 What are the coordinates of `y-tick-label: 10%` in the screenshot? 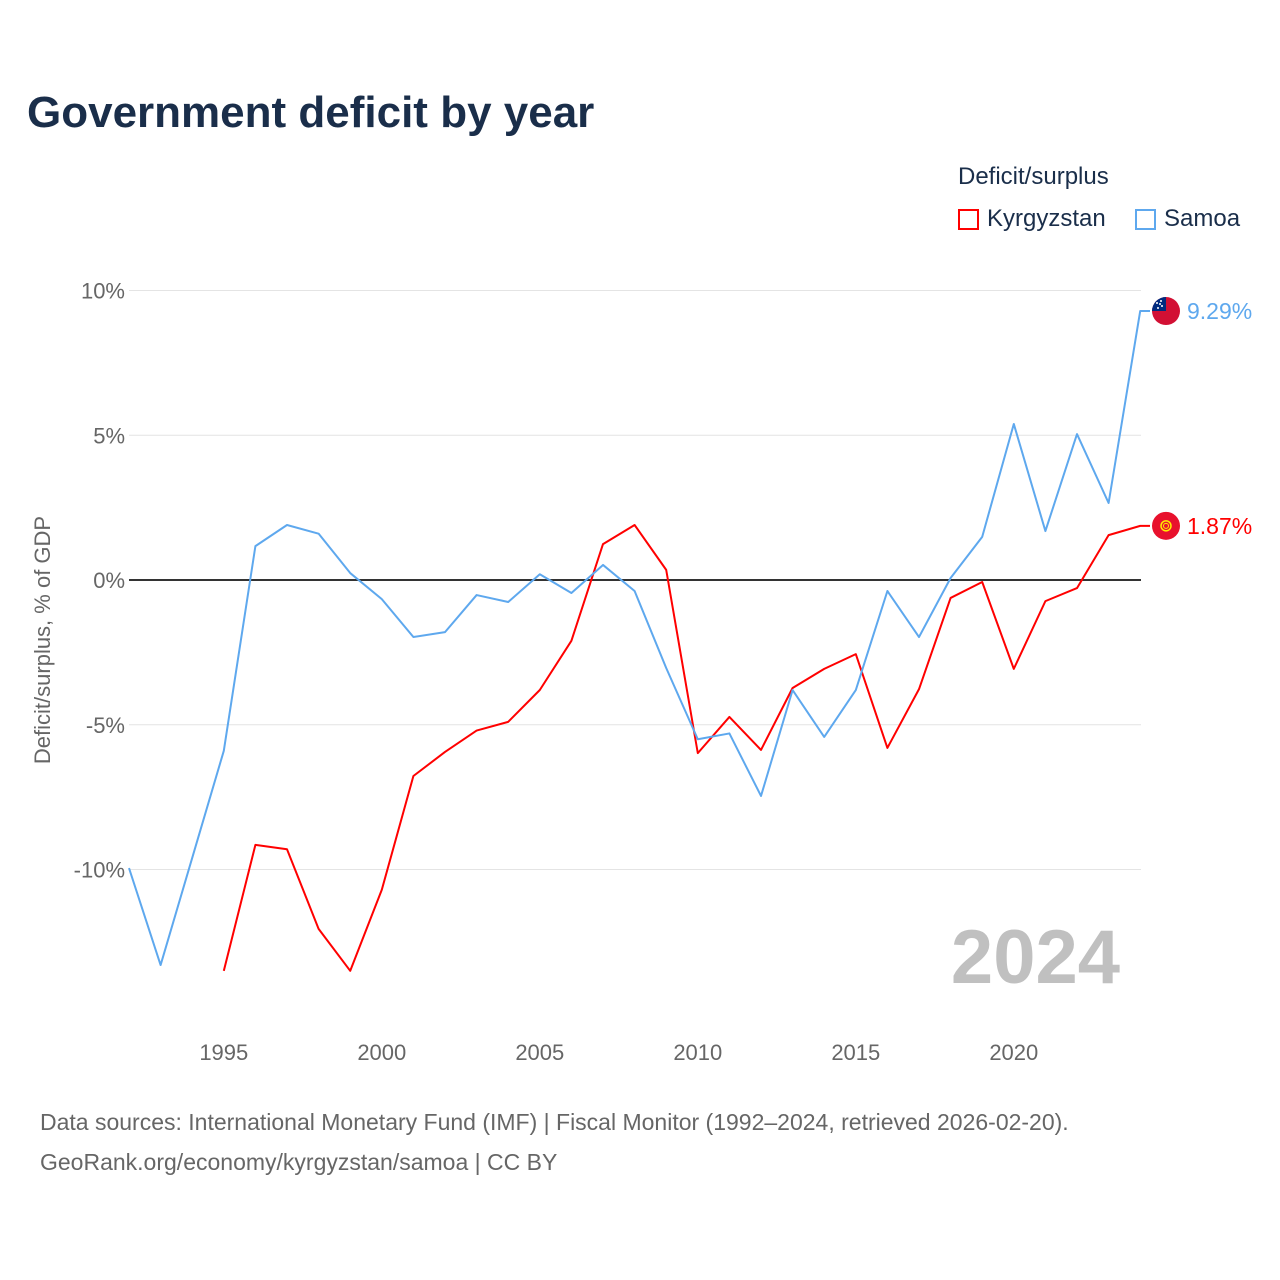 It's located at (103, 291).